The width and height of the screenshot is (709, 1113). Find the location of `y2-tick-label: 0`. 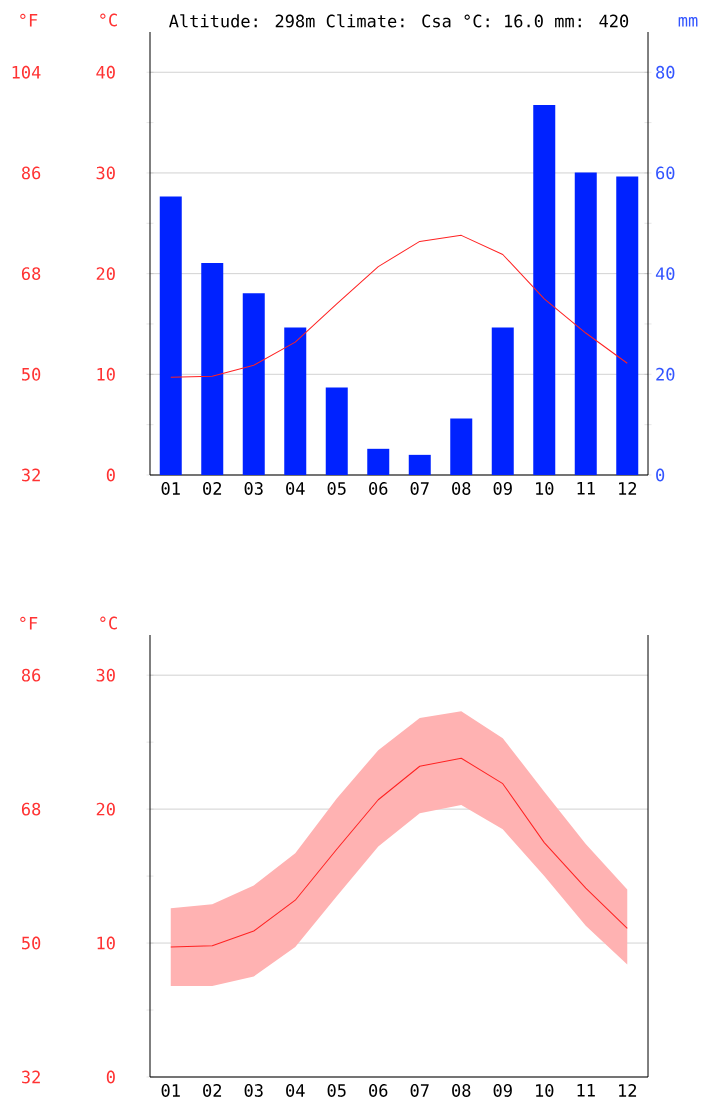

y2-tick-label: 0 is located at coordinates (660, 475).